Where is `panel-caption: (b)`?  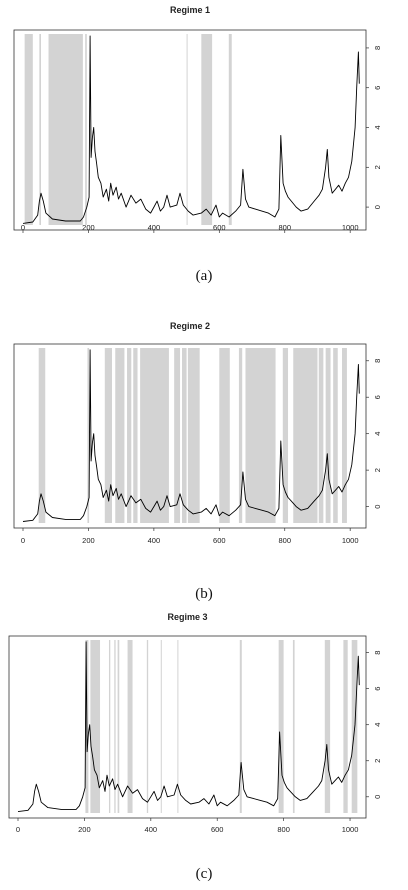
panel-caption: (b) is located at coordinates (204, 594).